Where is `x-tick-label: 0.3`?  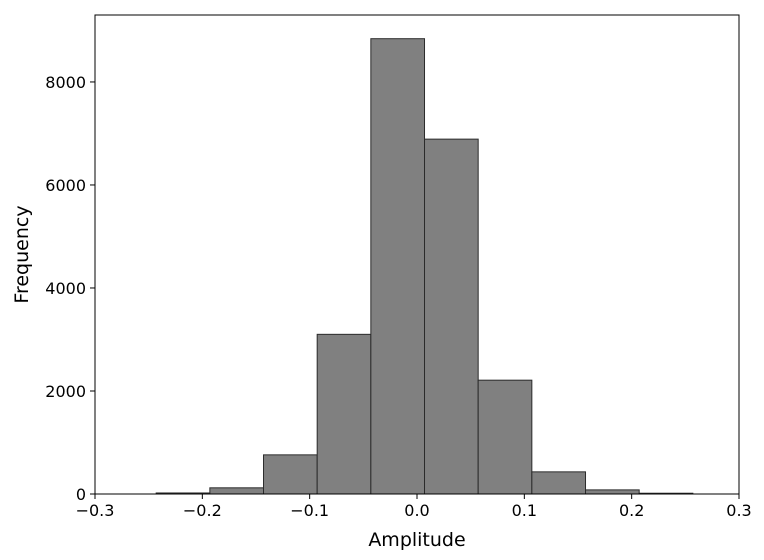 x-tick-label: 0.3 is located at coordinates (738, 510).